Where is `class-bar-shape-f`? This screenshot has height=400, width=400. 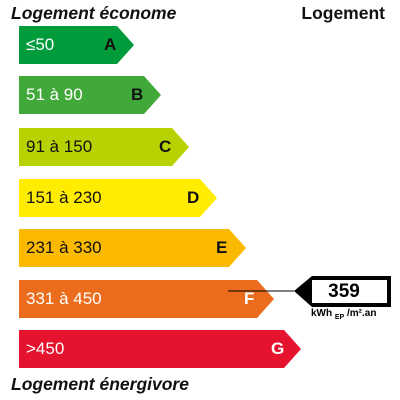 class-bar-shape-f is located at coordinates (146, 299).